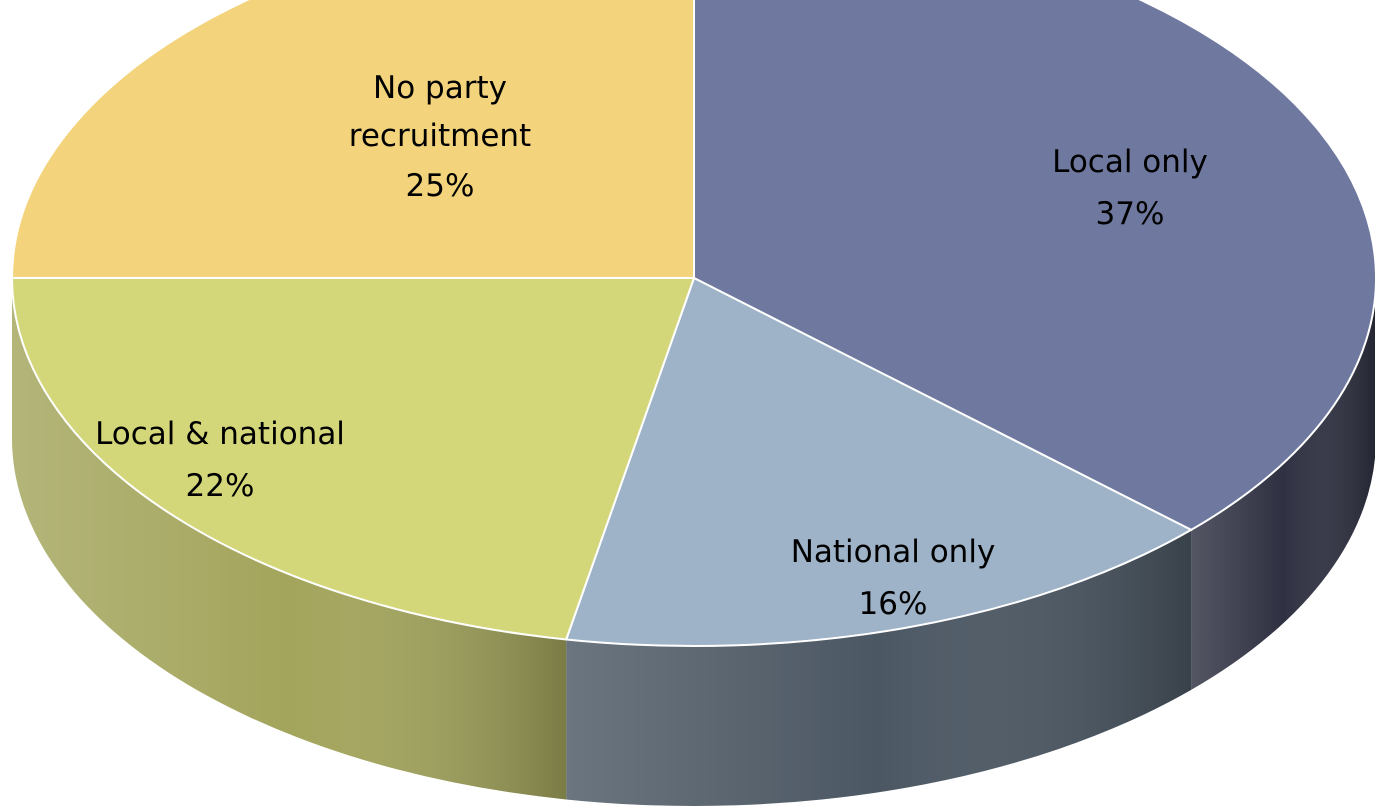  Describe the element at coordinates (1130, 162) in the screenshot. I see `slice-label-local-only-name: Local only` at that location.